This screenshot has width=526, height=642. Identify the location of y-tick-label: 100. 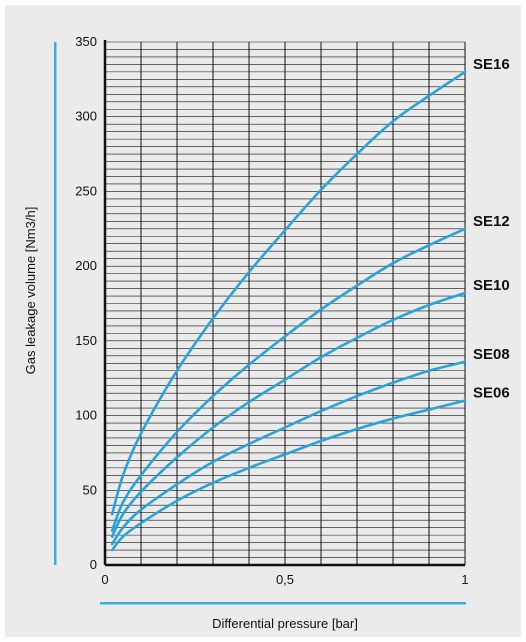
(86, 415).